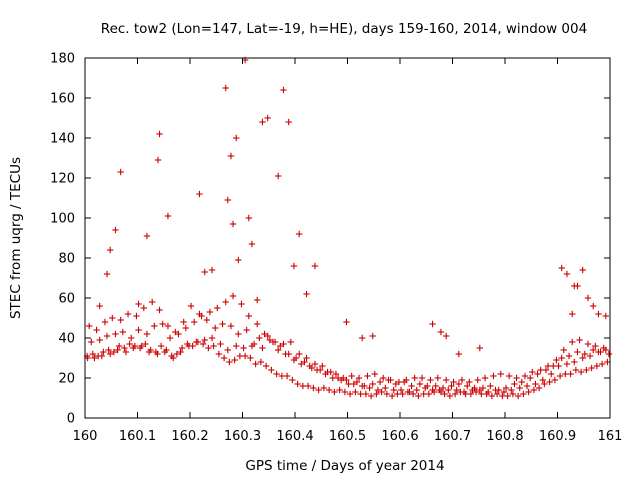 Image resolution: width=640 pixels, height=480 pixels. I want to click on y-tick-label: 140, so click(62, 139).